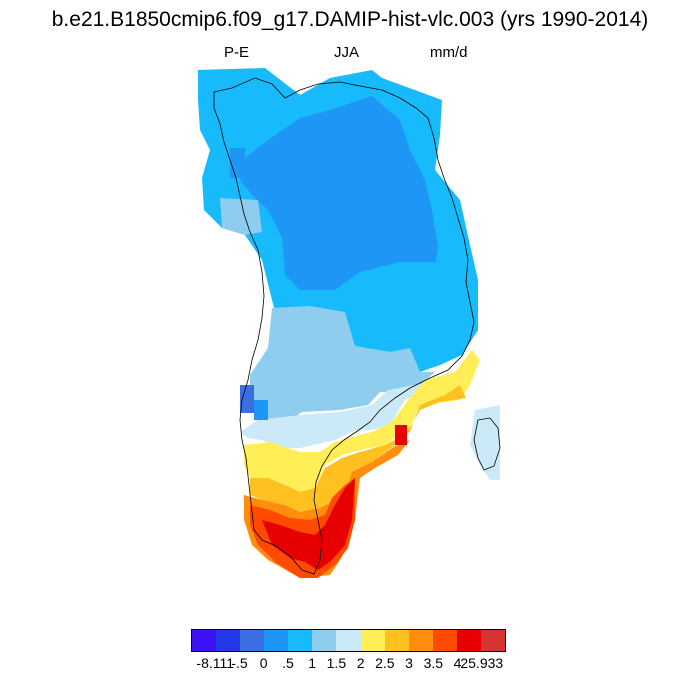 The height and width of the screenshot is (700, 700). What do you see at coordinates (385, 663) in the screenshot?
I see `colorbar-tick-label: 2.5` at bounding box center [385, 663].